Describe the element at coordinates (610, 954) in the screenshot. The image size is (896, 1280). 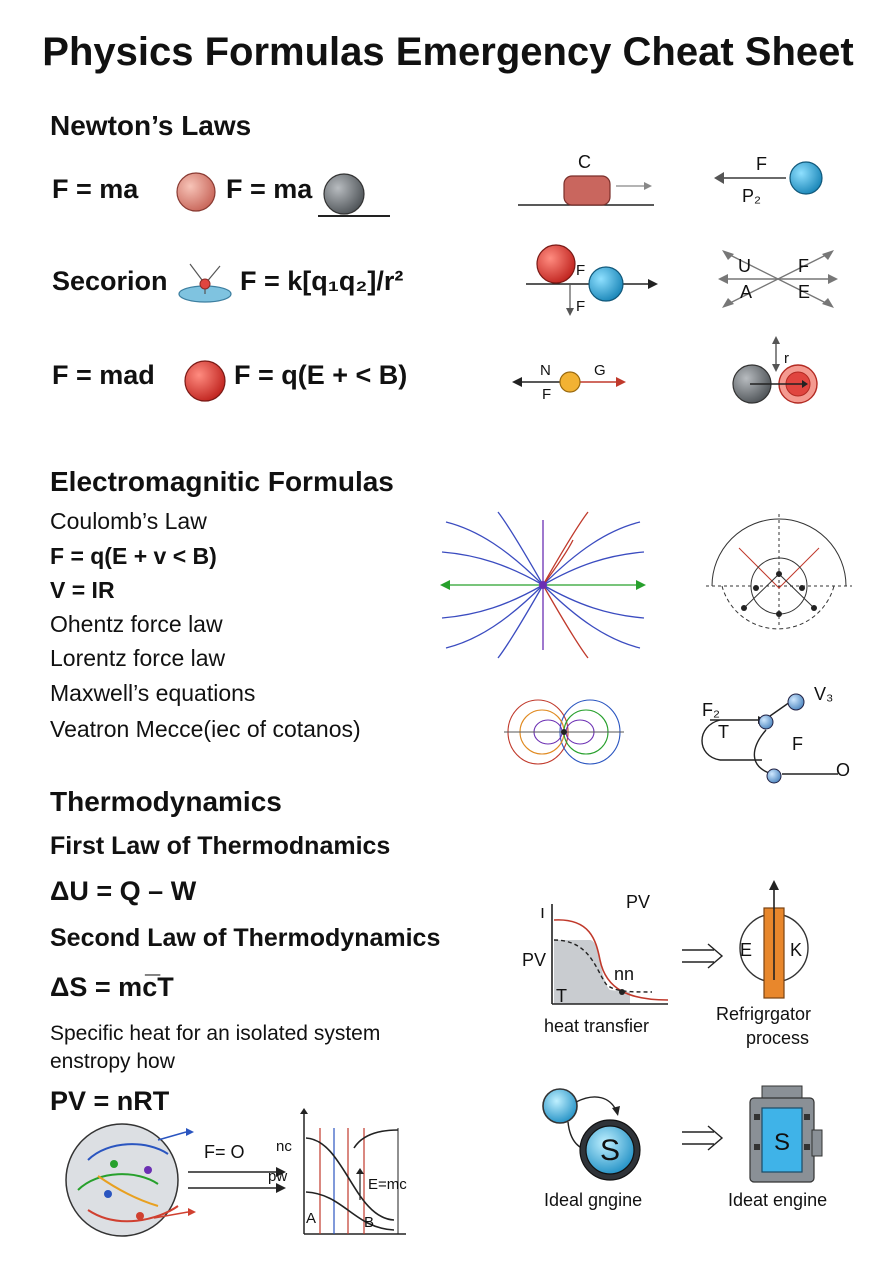
I see `pv-graph-diagram` at that location.